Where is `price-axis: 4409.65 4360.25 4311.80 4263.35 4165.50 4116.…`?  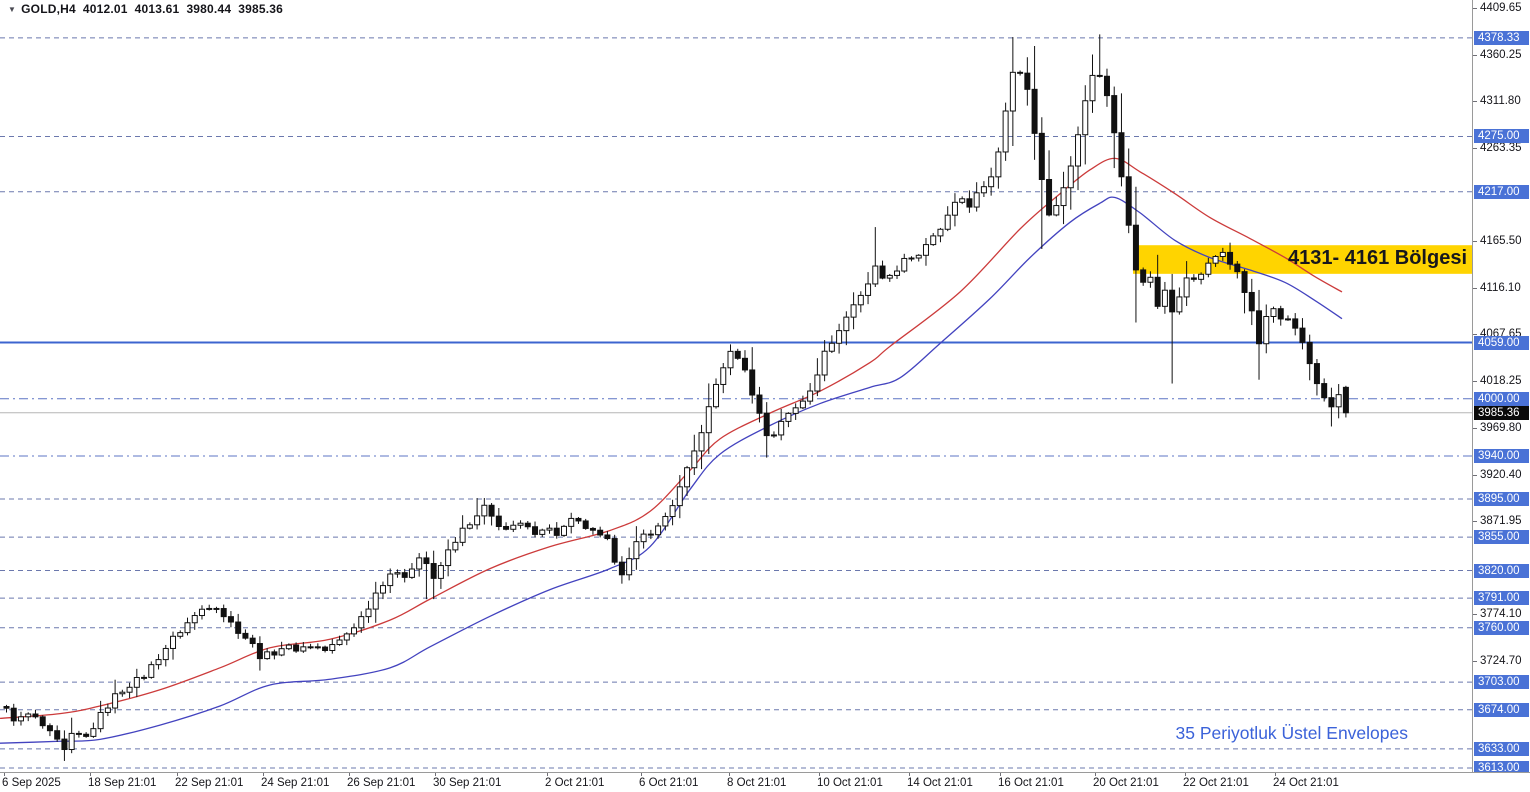 price-axis: 4409.65 4360.25 4311.80 4263.35 4165.50 4116.… is located at coordinates (1501, 387).